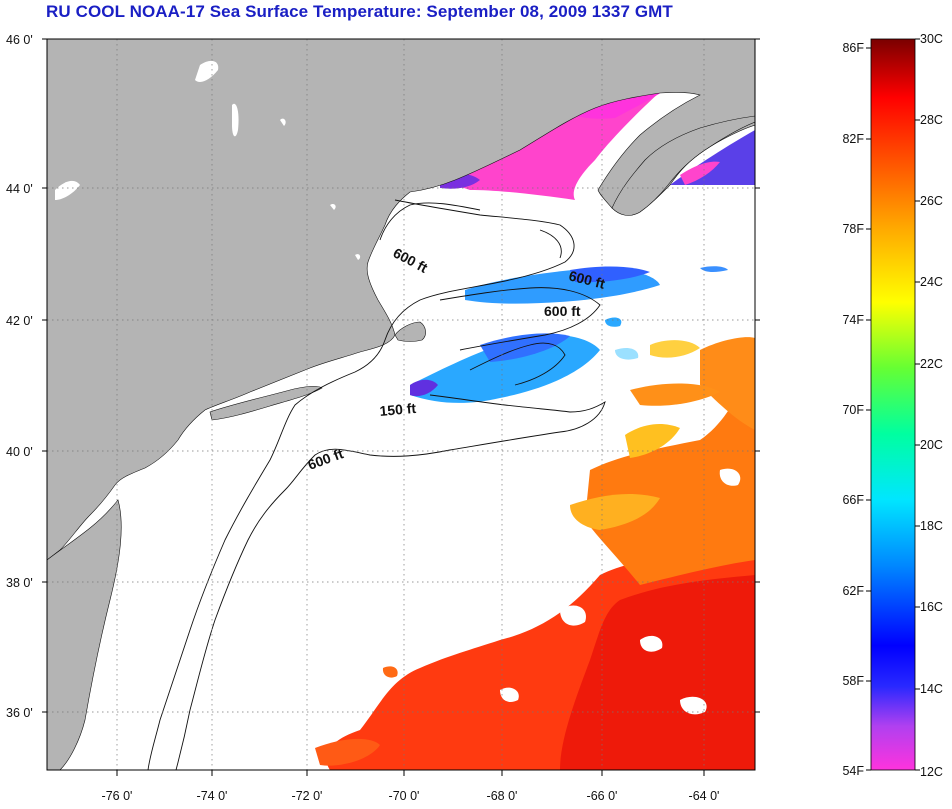 The width and height of the screenshot is (952, 809). What do you see at coordinates (931, 39) in the screenshot?
I see `colorbar-c-label: 30C` at bounding box center [931, 39].